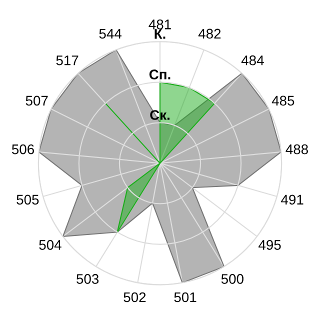 The image size is (320, 320). I want to click on spoke-label: 484, so click(252, 60).